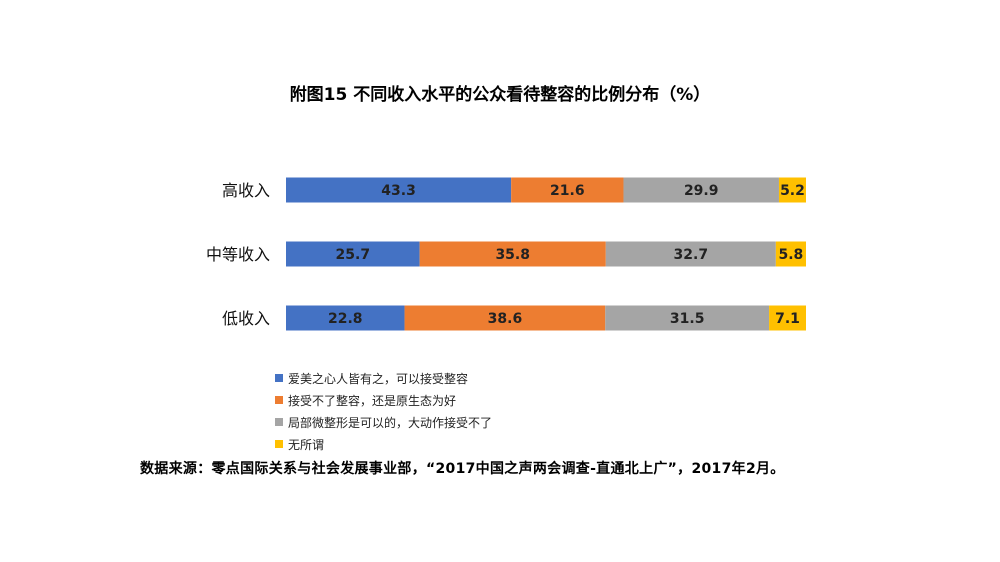 The height and width of the screenshot is (562, 1000). I want to click on legend-label: 接受不了整容，还是原生态为好, so click(372, 400).